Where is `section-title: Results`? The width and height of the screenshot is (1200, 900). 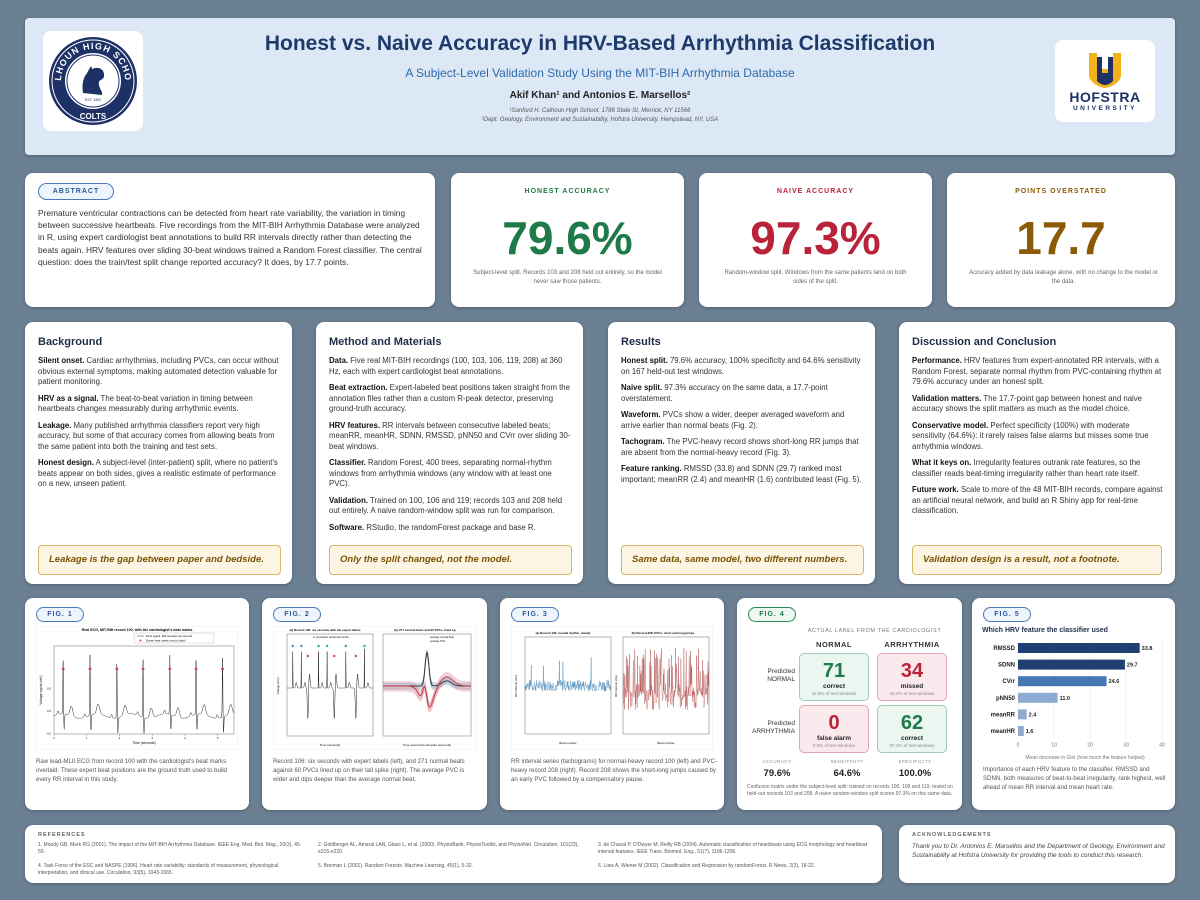
section-title: Results is located at coordinates (641, 342).